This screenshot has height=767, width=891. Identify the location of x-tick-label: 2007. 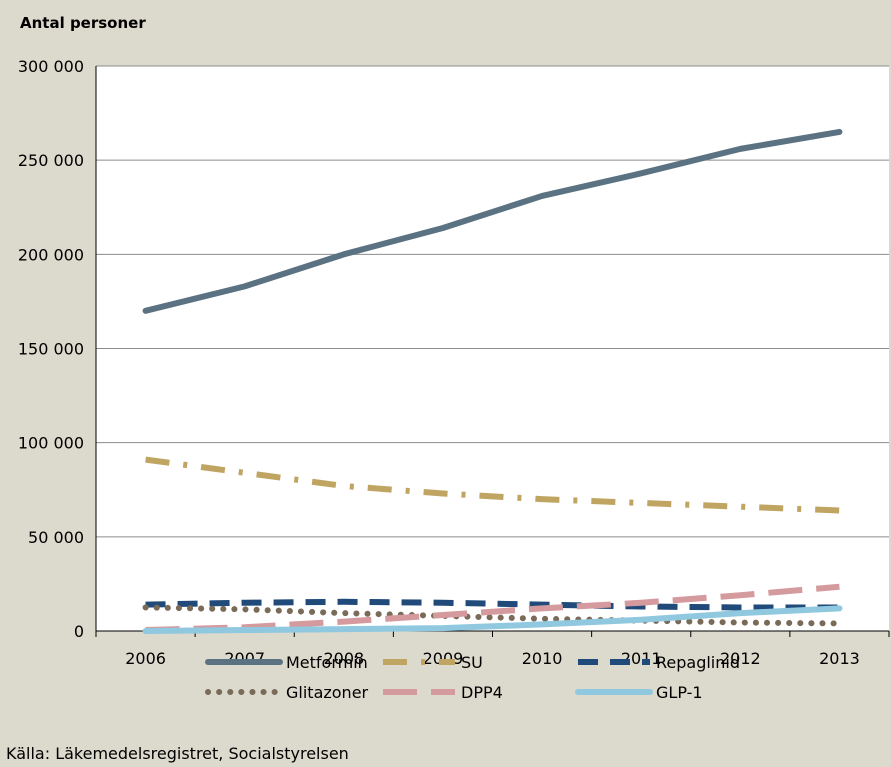
(244, 658).